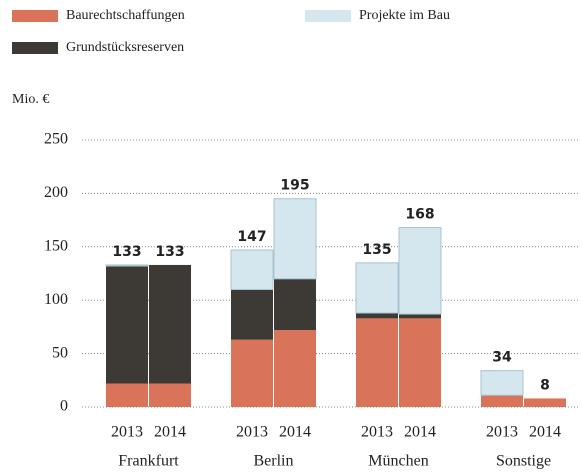 Image resolution: width=582 pixels, height=472 pixels. Describe the element at coordinates (523, 461) in the screenshot. I see `group-label: Sonstige` at that location.